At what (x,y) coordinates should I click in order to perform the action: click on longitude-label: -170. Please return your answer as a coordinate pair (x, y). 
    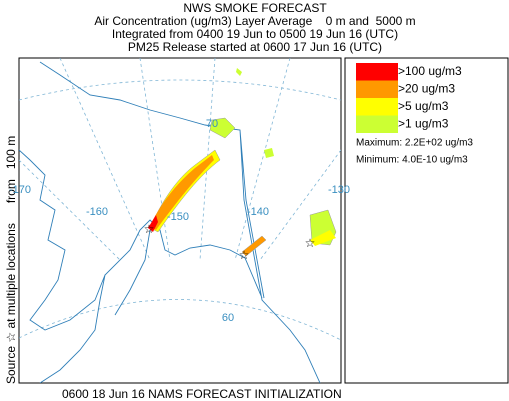
    Looking at the image, I should click on (20, 190).